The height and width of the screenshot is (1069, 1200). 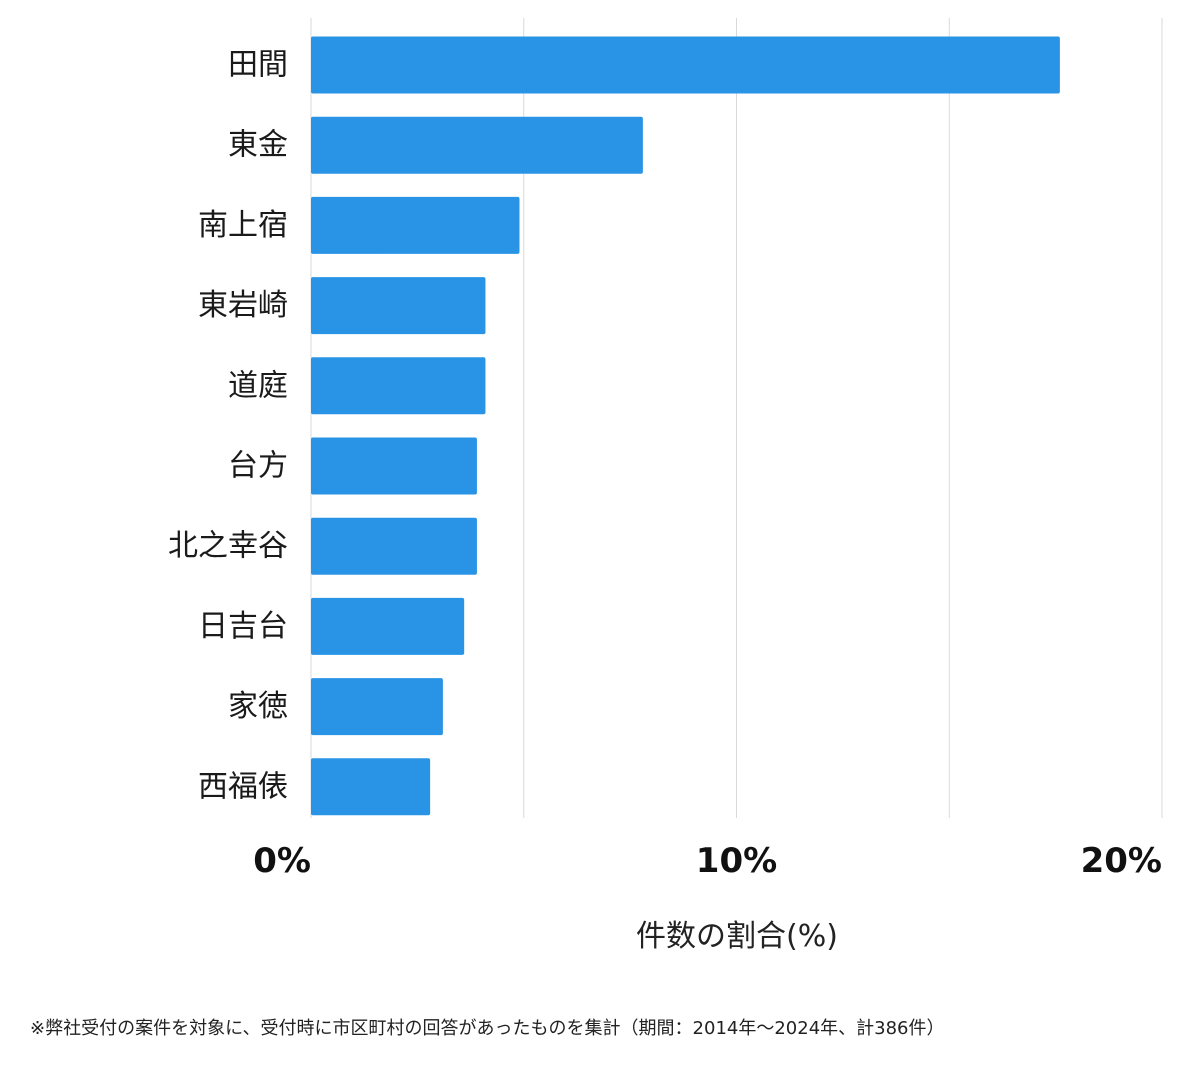 What do you see at coordinates (243, 626) in the screenshot?
I see `category-label: 日吉台` at bounding box center [243, 626].